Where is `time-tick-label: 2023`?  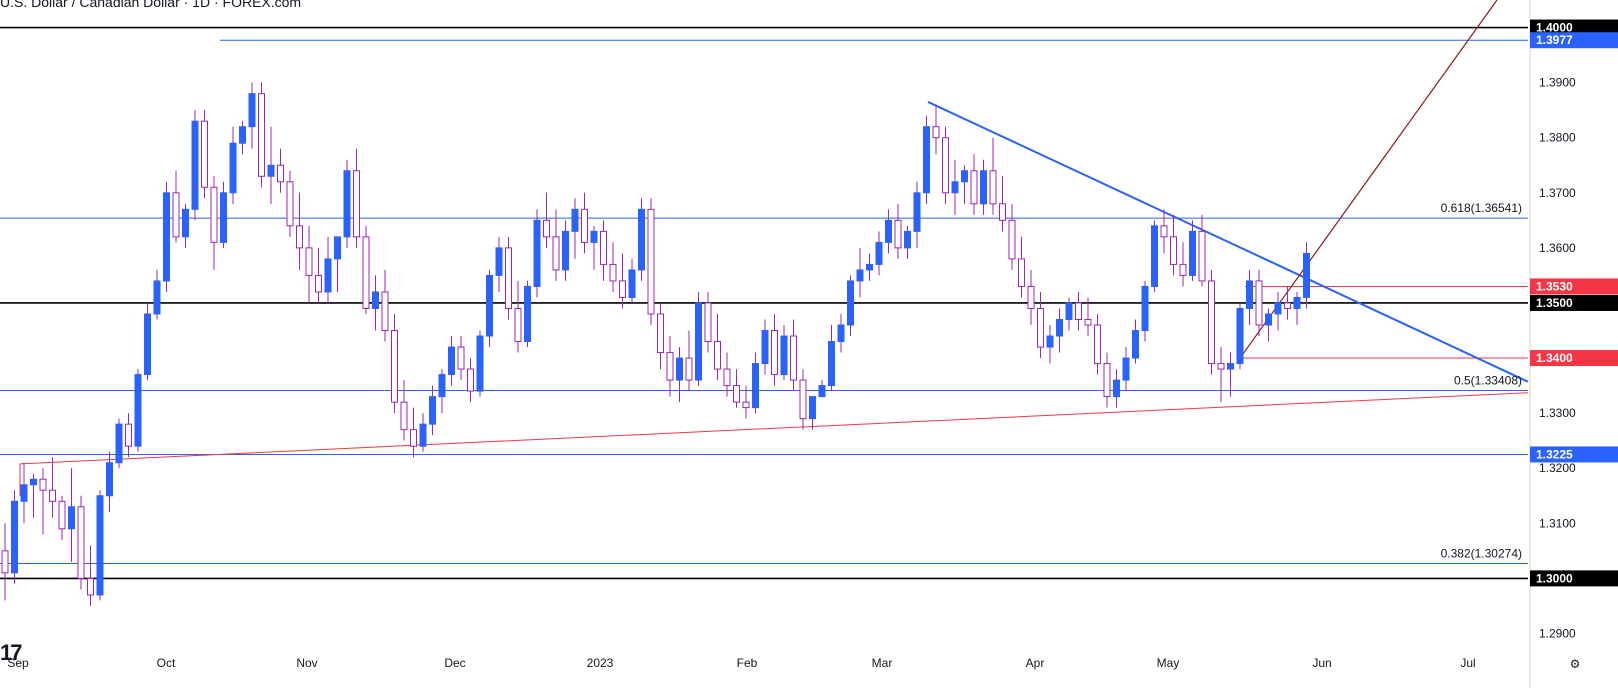 time-tick-label: 2023 is located at coordinates (600, 663).